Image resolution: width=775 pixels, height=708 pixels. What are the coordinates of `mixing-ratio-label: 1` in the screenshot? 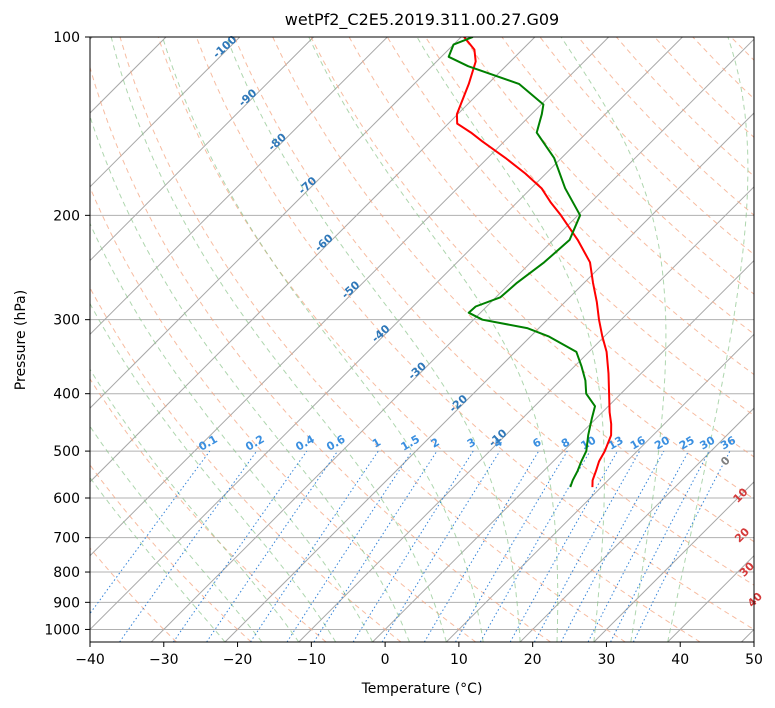 It's located at (376, 443).